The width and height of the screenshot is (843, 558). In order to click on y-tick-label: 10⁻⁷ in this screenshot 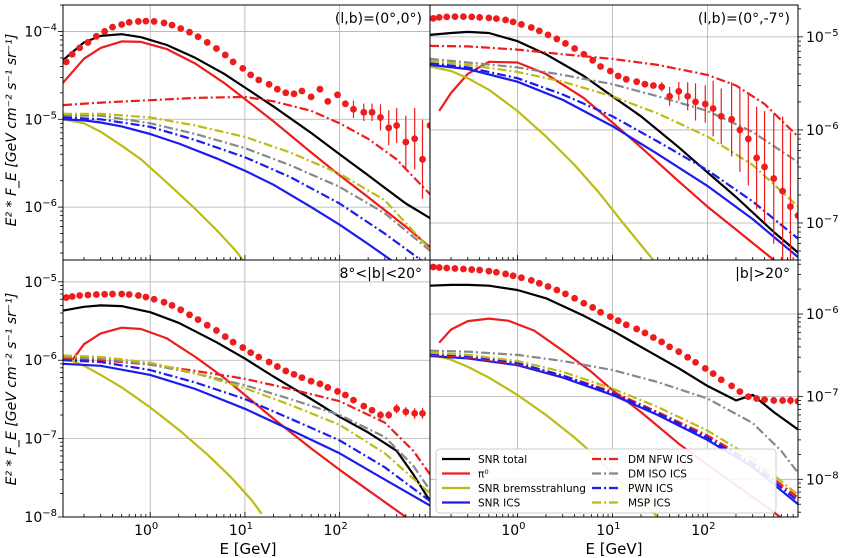, I will do `click(40, 439)`.